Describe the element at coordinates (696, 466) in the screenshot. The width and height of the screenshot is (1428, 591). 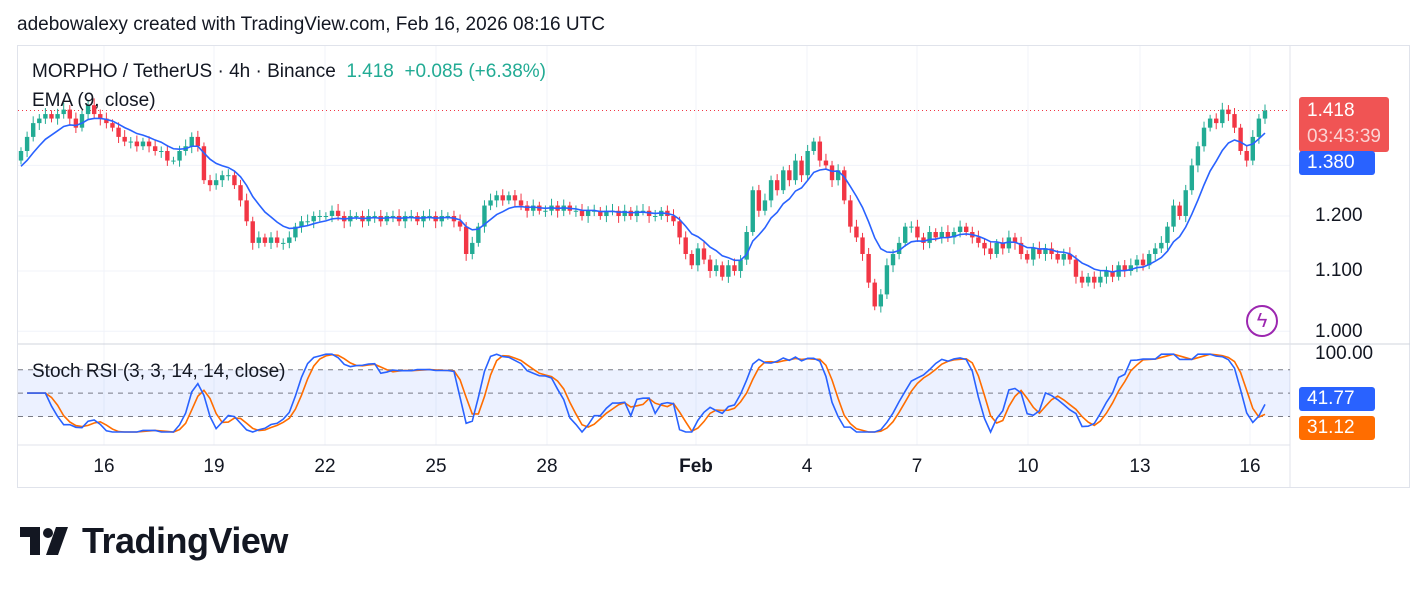
I see `x-tick: Feb` at that location.